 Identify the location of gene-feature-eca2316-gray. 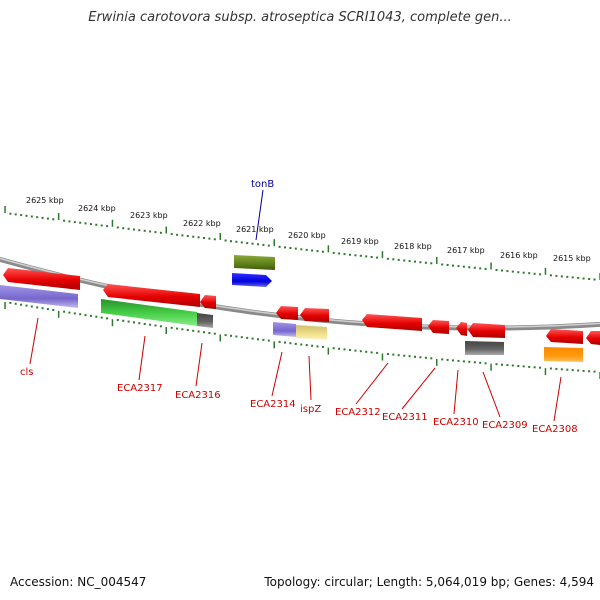
(205, 320).